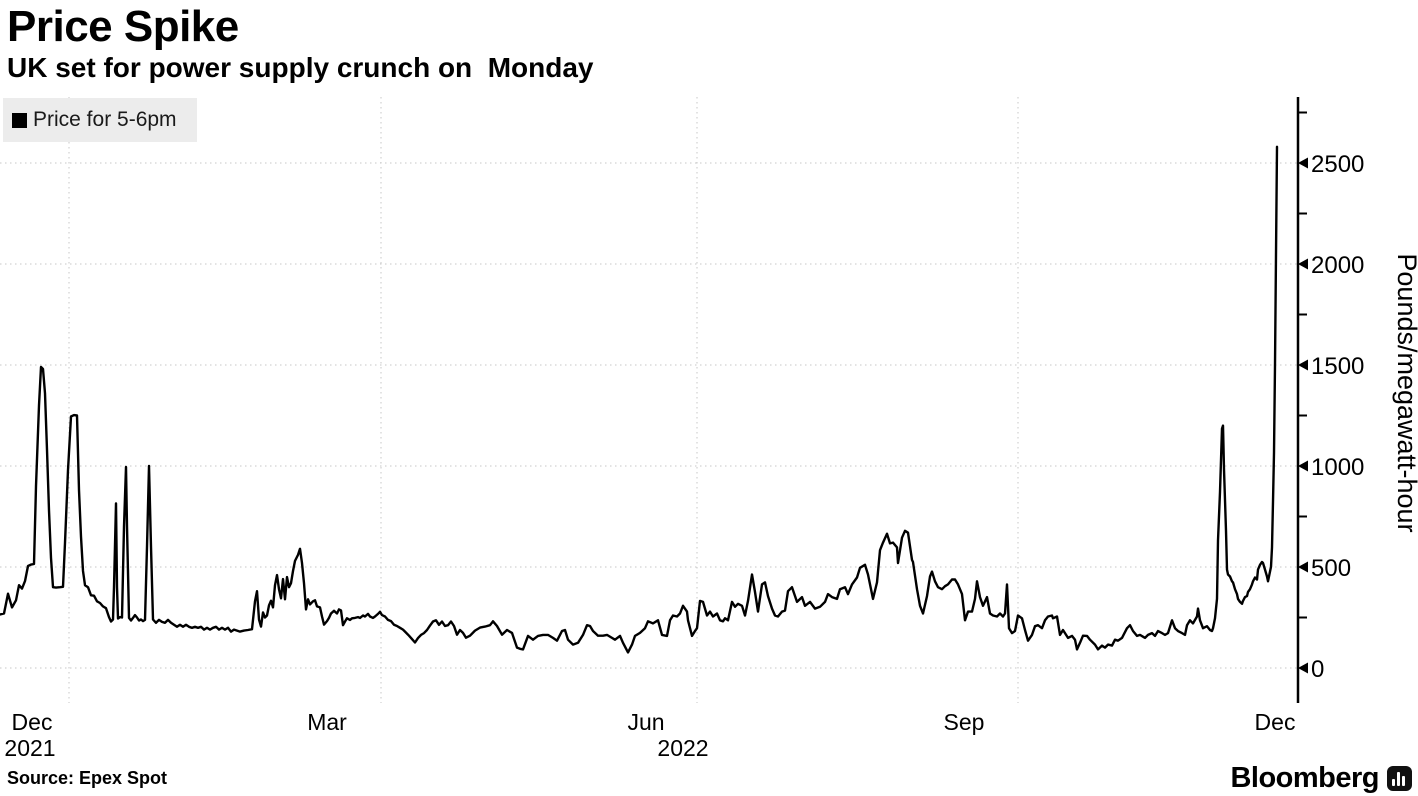  I want to click on x-tick-label: Sep, so click(964, 722).